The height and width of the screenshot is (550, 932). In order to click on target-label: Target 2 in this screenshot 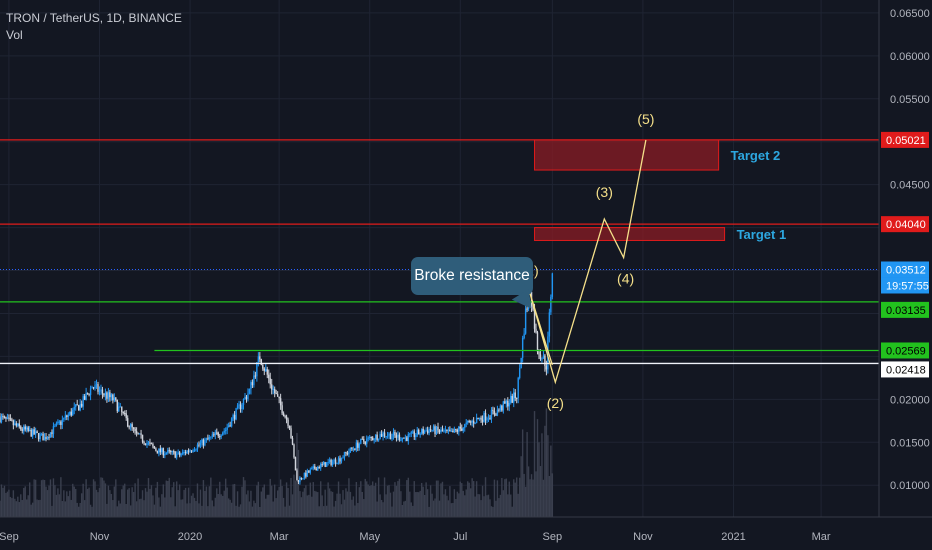, I will do `click(756, 155)`.